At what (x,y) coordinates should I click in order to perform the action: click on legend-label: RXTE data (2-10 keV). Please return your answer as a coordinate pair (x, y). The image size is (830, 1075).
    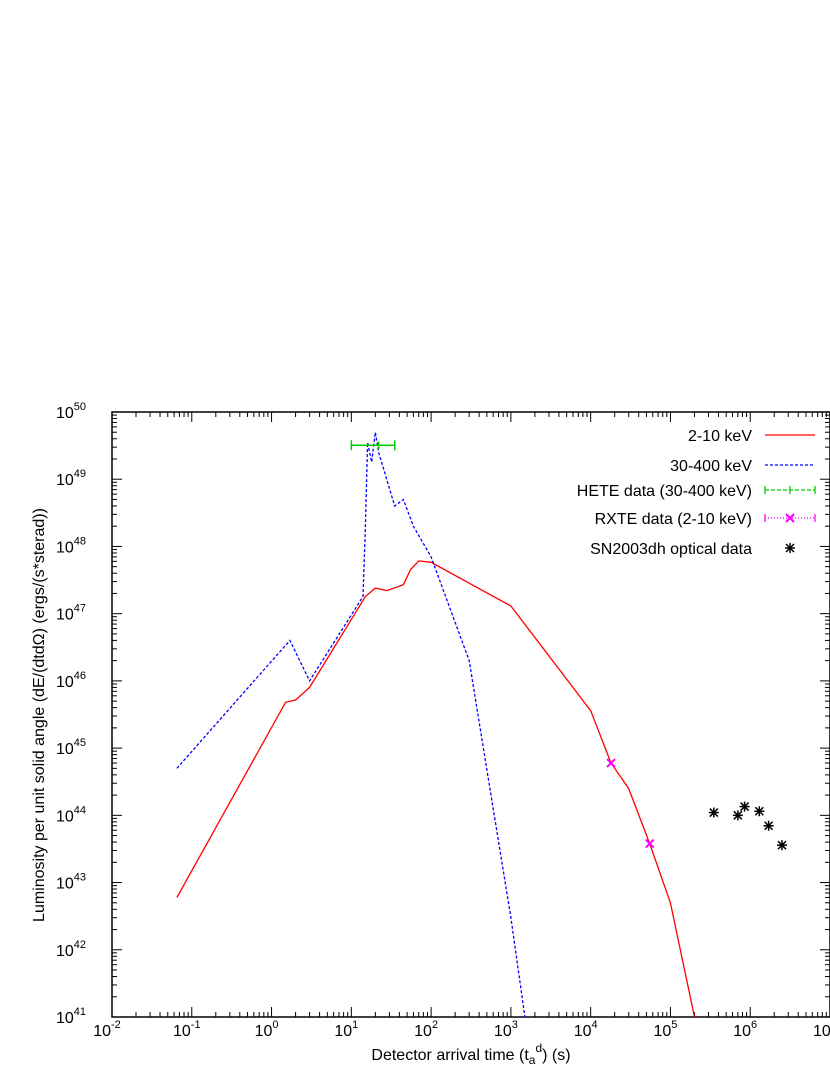
    Looking at the image, I should click on (673, 519).